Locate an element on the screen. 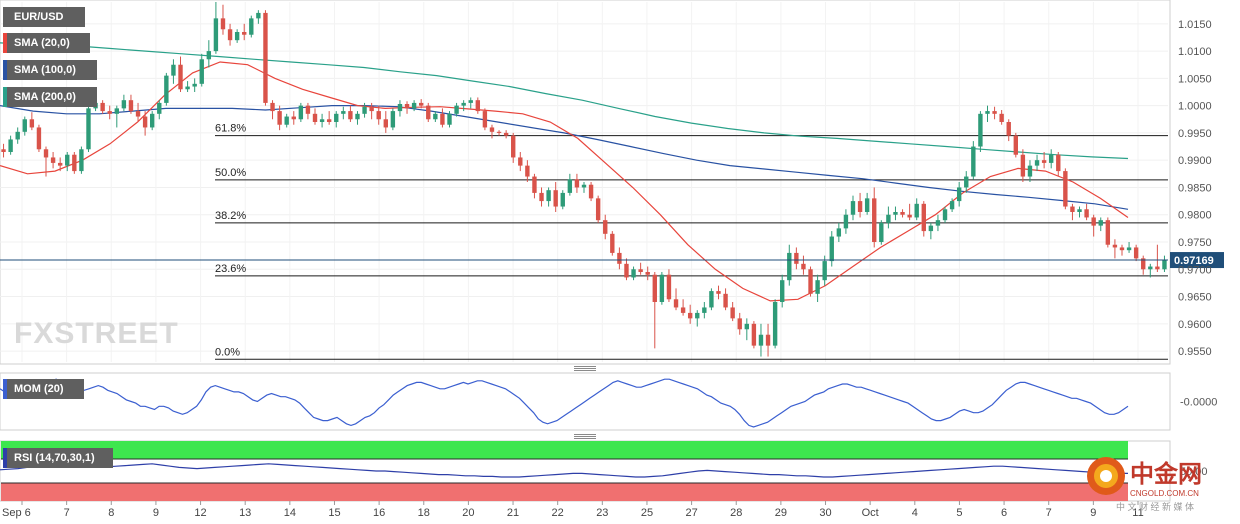 The height and width of the screenshot is (524, 1240). cngold-domain: CNGOLD.COM.CN is located at coordinates (1164, 493).